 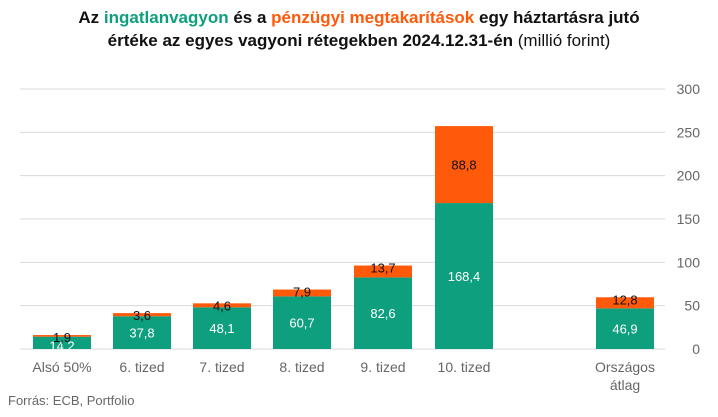 I want to click on x-category-label: 10. tized, so click(x=464, y=367).